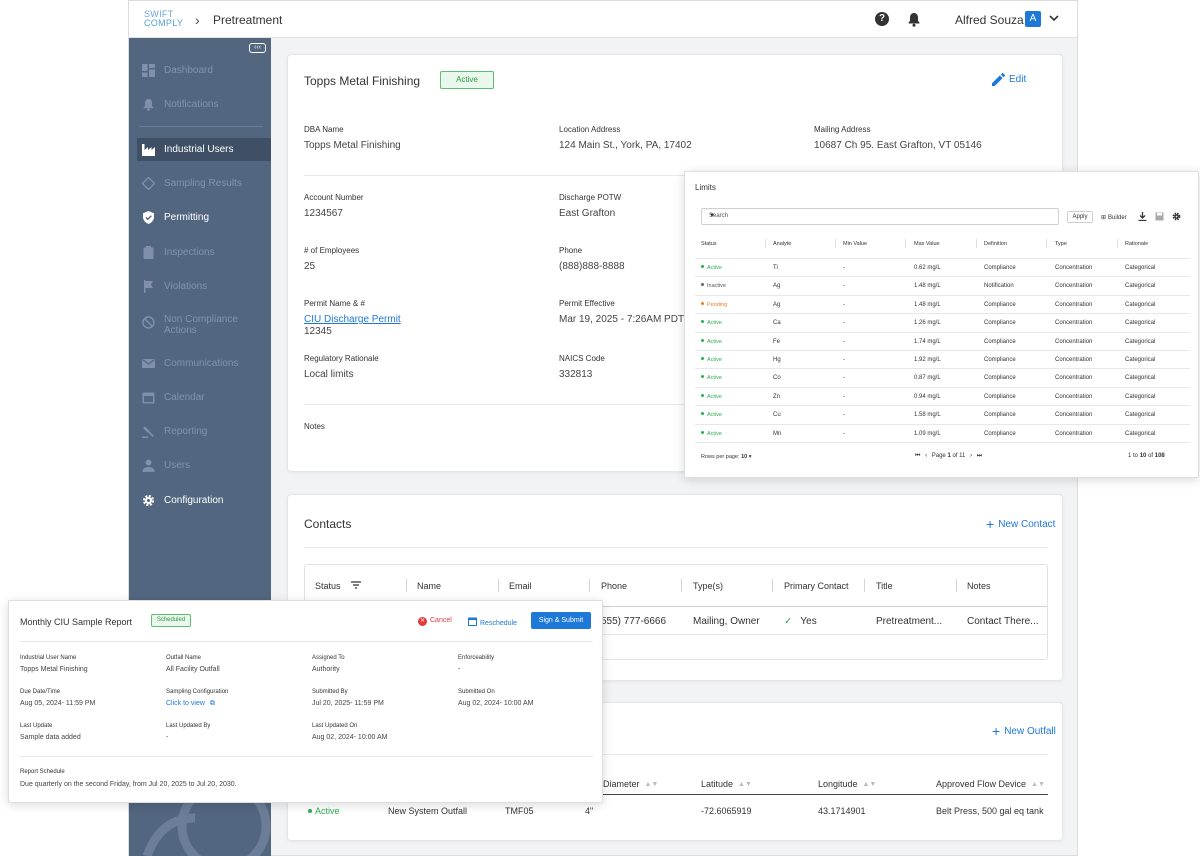 This screenshot has height=856, width=1200. What do you see at coordinates (971, 456) in the screenshot?
I see `next-page-icon: ›` at bounding box center [971, 456].